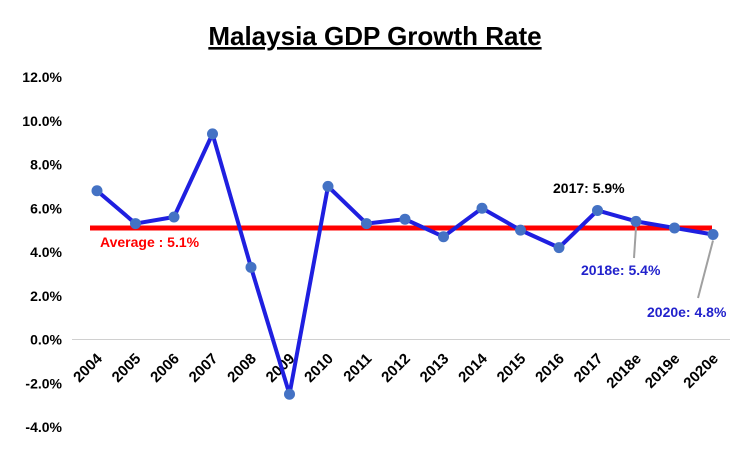  What do you see at coordinates (473, 368) in the screenshot?
I see `x-tick-label: 2014` at bounding box center [473, 368].